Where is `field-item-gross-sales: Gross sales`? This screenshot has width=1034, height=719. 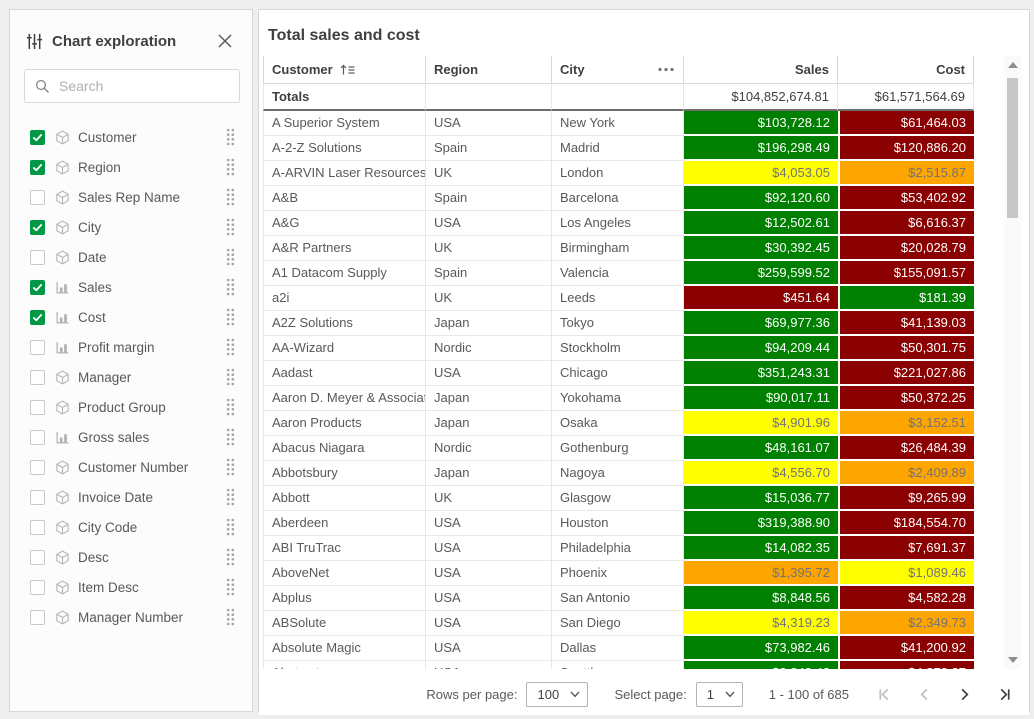 field-item-gross-sales: Gross sales is located at coordinates (131, 437).